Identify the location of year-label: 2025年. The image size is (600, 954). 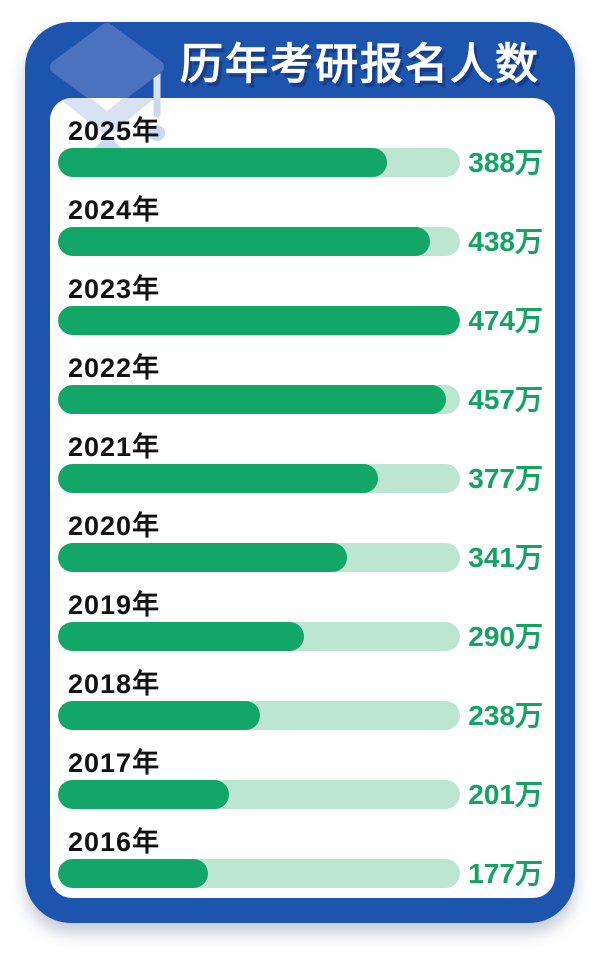
(114, 131).